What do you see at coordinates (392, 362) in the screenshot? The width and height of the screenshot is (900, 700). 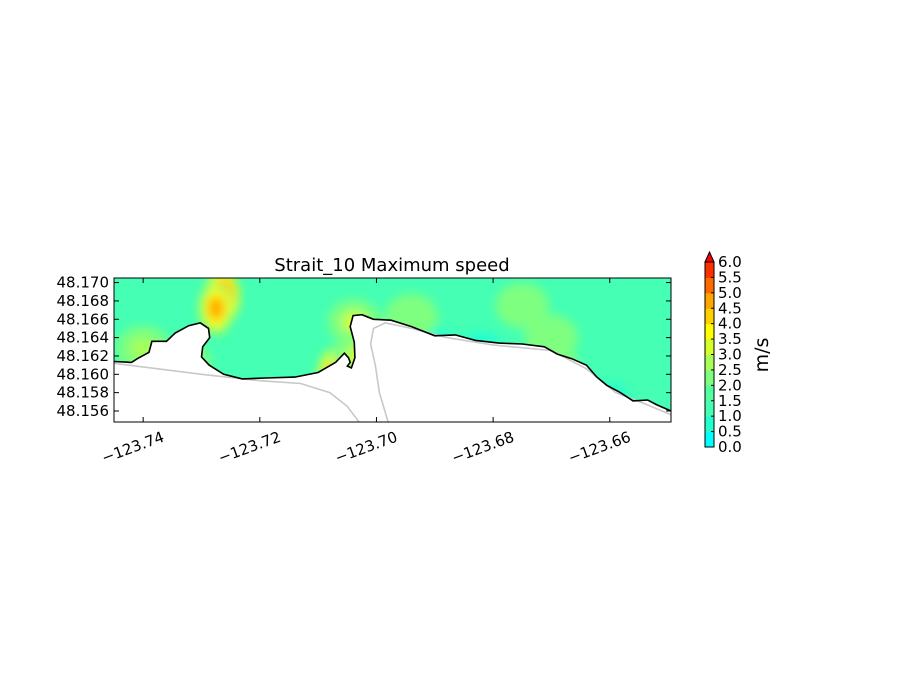 I see `coastline` at bounding box center [392, 362].